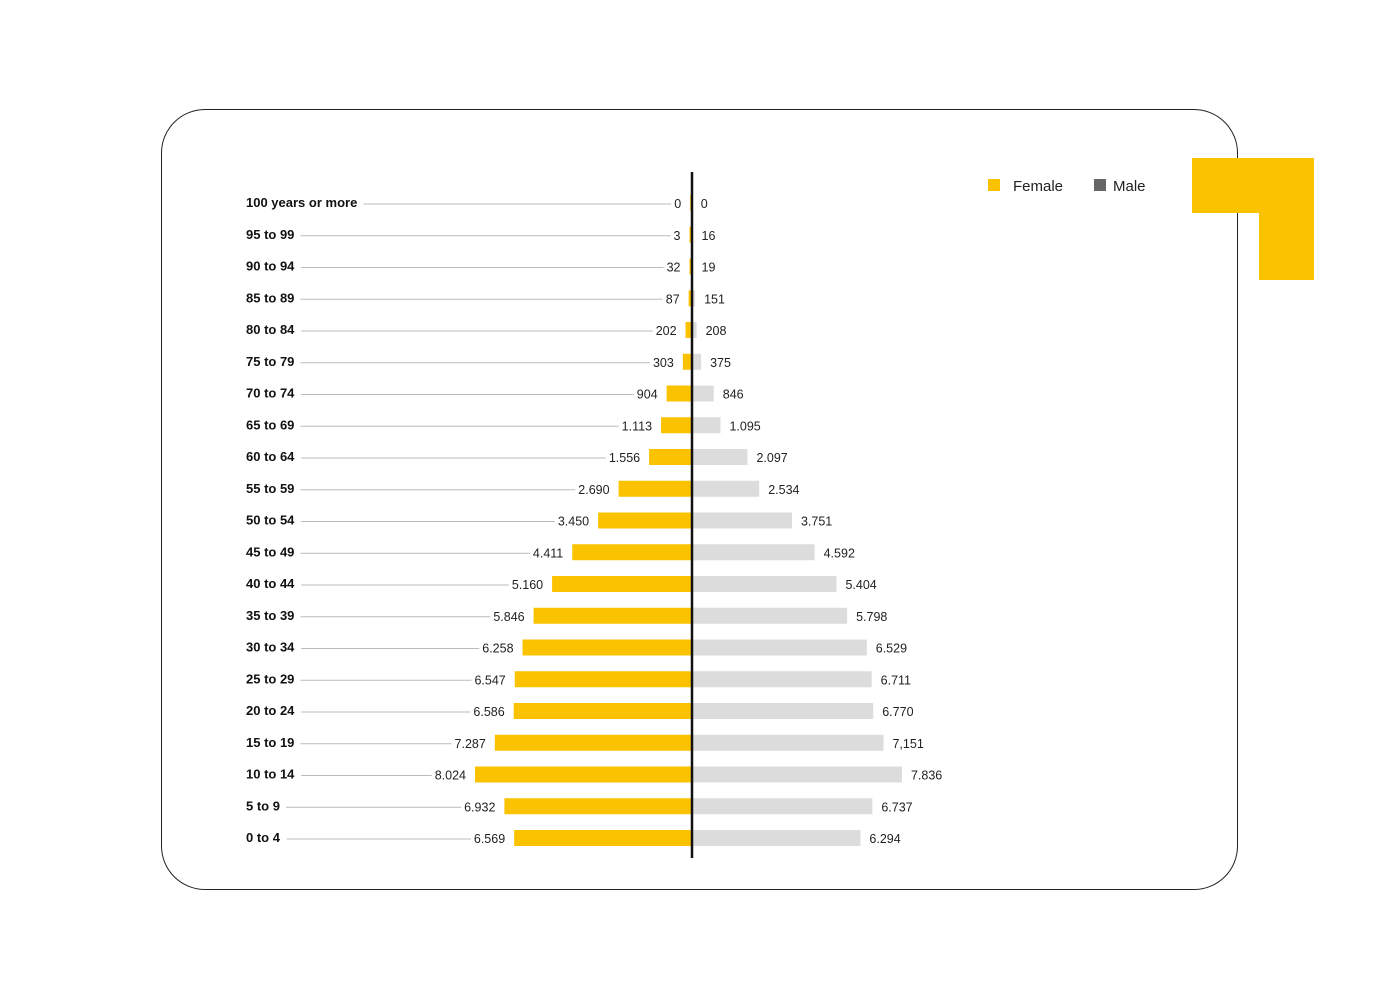  I want to click on age-group-label: 0 to 4, so click(263, 837).